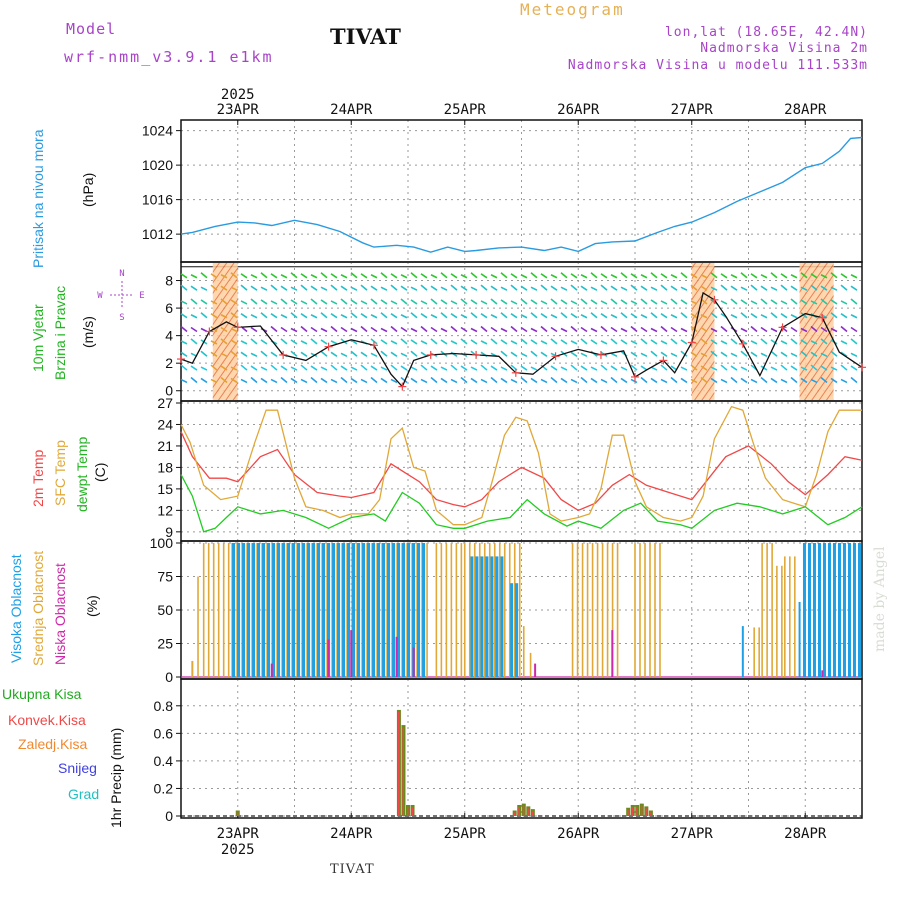 This screenshot has width=900, height=900. Describe the element at coordinates (238, 834) in the screenshot. I see `xtick-label-bottom: 23APR` at that location.